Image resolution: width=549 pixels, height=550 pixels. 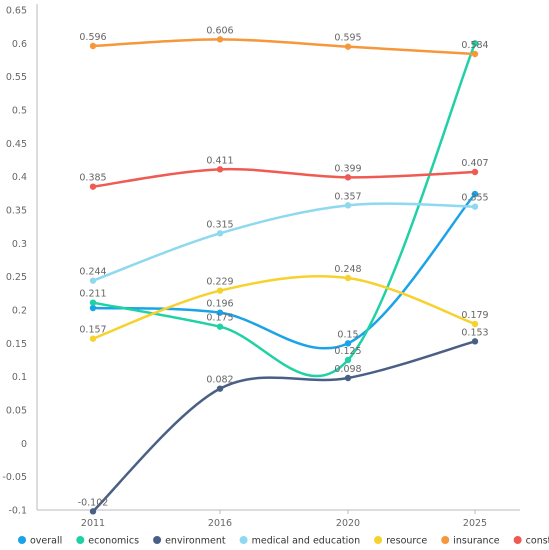 I want to click on x-tick-label-0: 2011, so click(x=93, y=523).